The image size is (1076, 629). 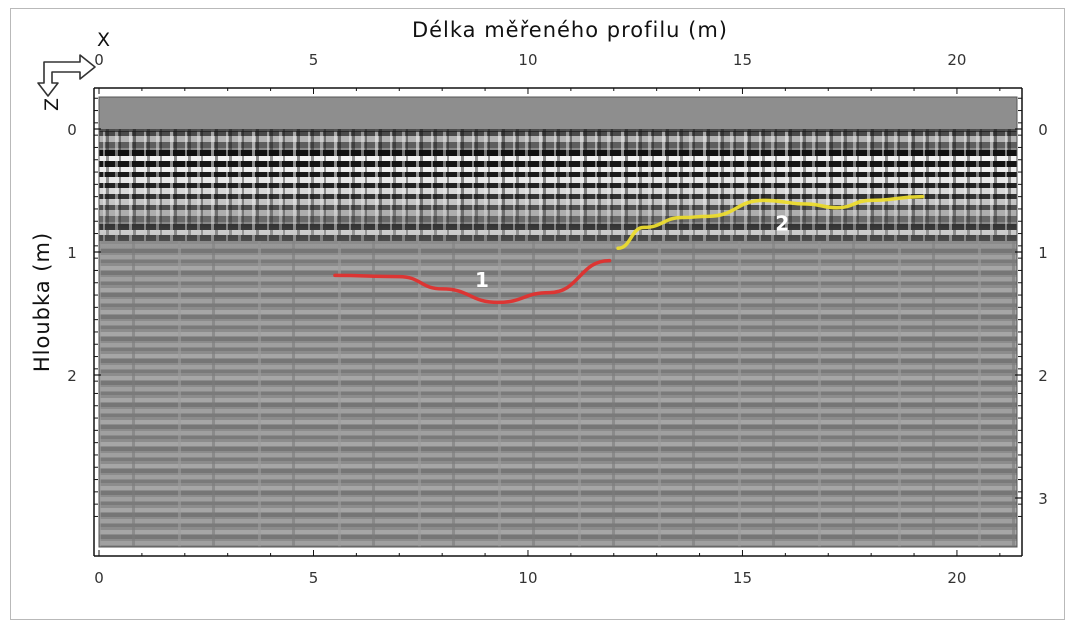 I want to click on x-direction-label: X, so click(x=103, y=40).